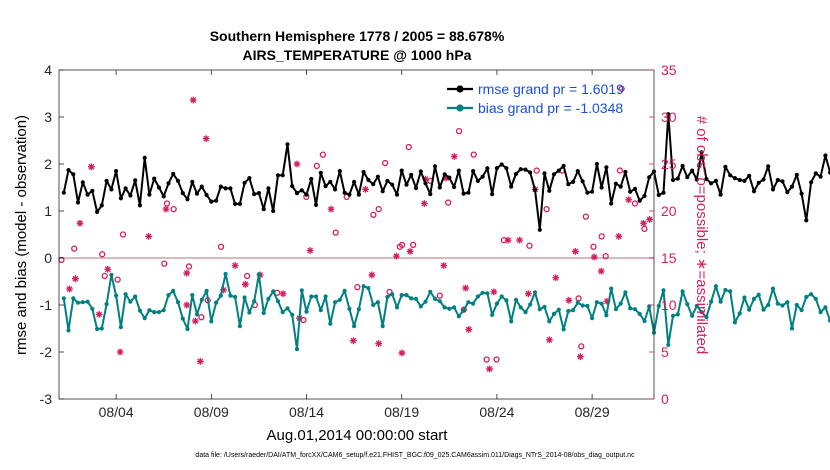  Describe the element at coordinates (21, 235) in the screenshot. I see `y-axis-left-label: rmse and bias (model - observation)` at that location.